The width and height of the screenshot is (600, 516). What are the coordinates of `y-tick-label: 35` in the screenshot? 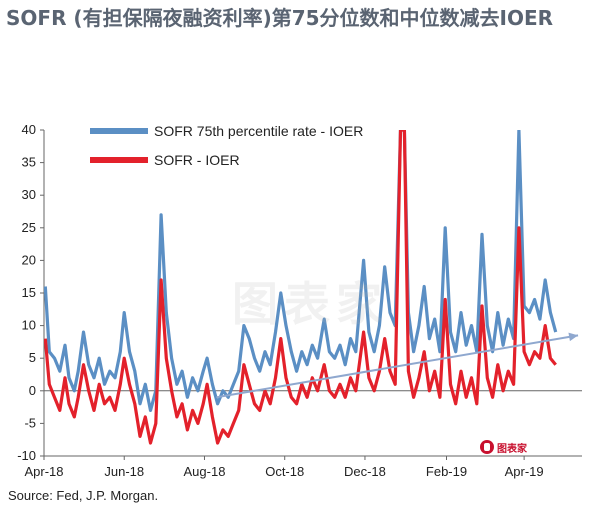 It's located at (29, 162).